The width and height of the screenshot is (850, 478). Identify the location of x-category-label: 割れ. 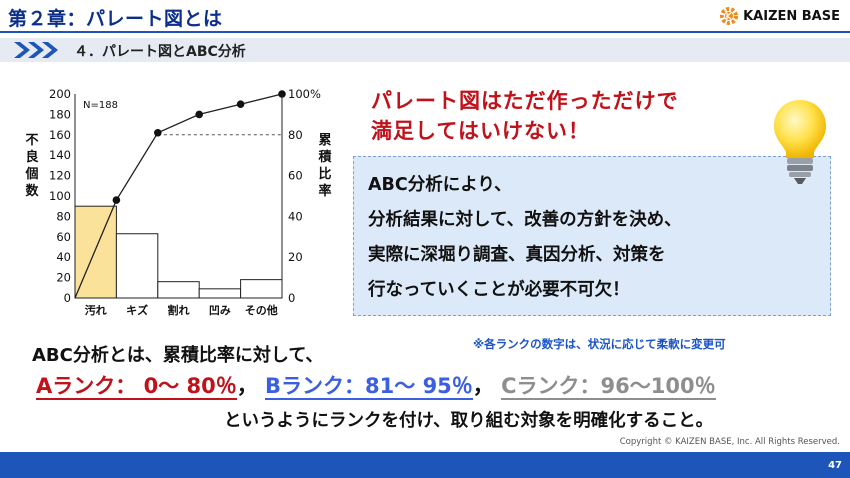
(179, 310).